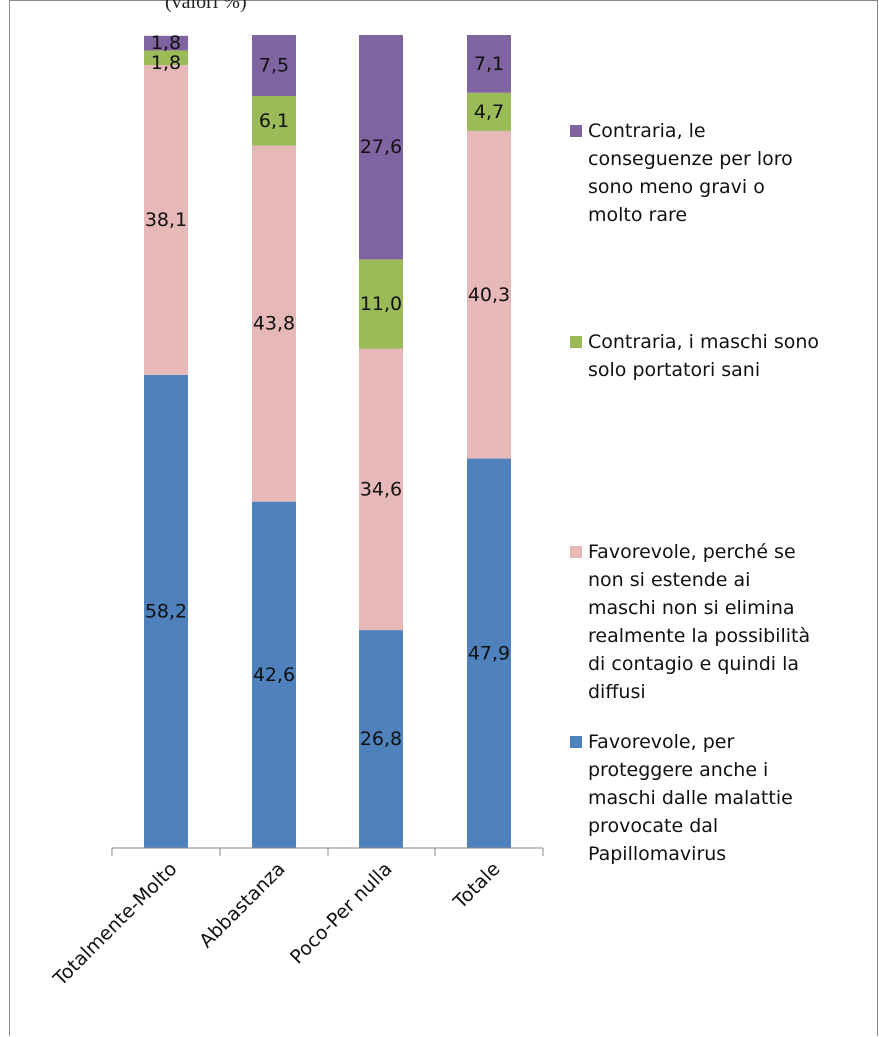 Image resolution: width=879 pixels, height=1037 pixels. Describe the element at coordinates (576, 342) in the screenshot. I see `legend-swatch-green` at that location.